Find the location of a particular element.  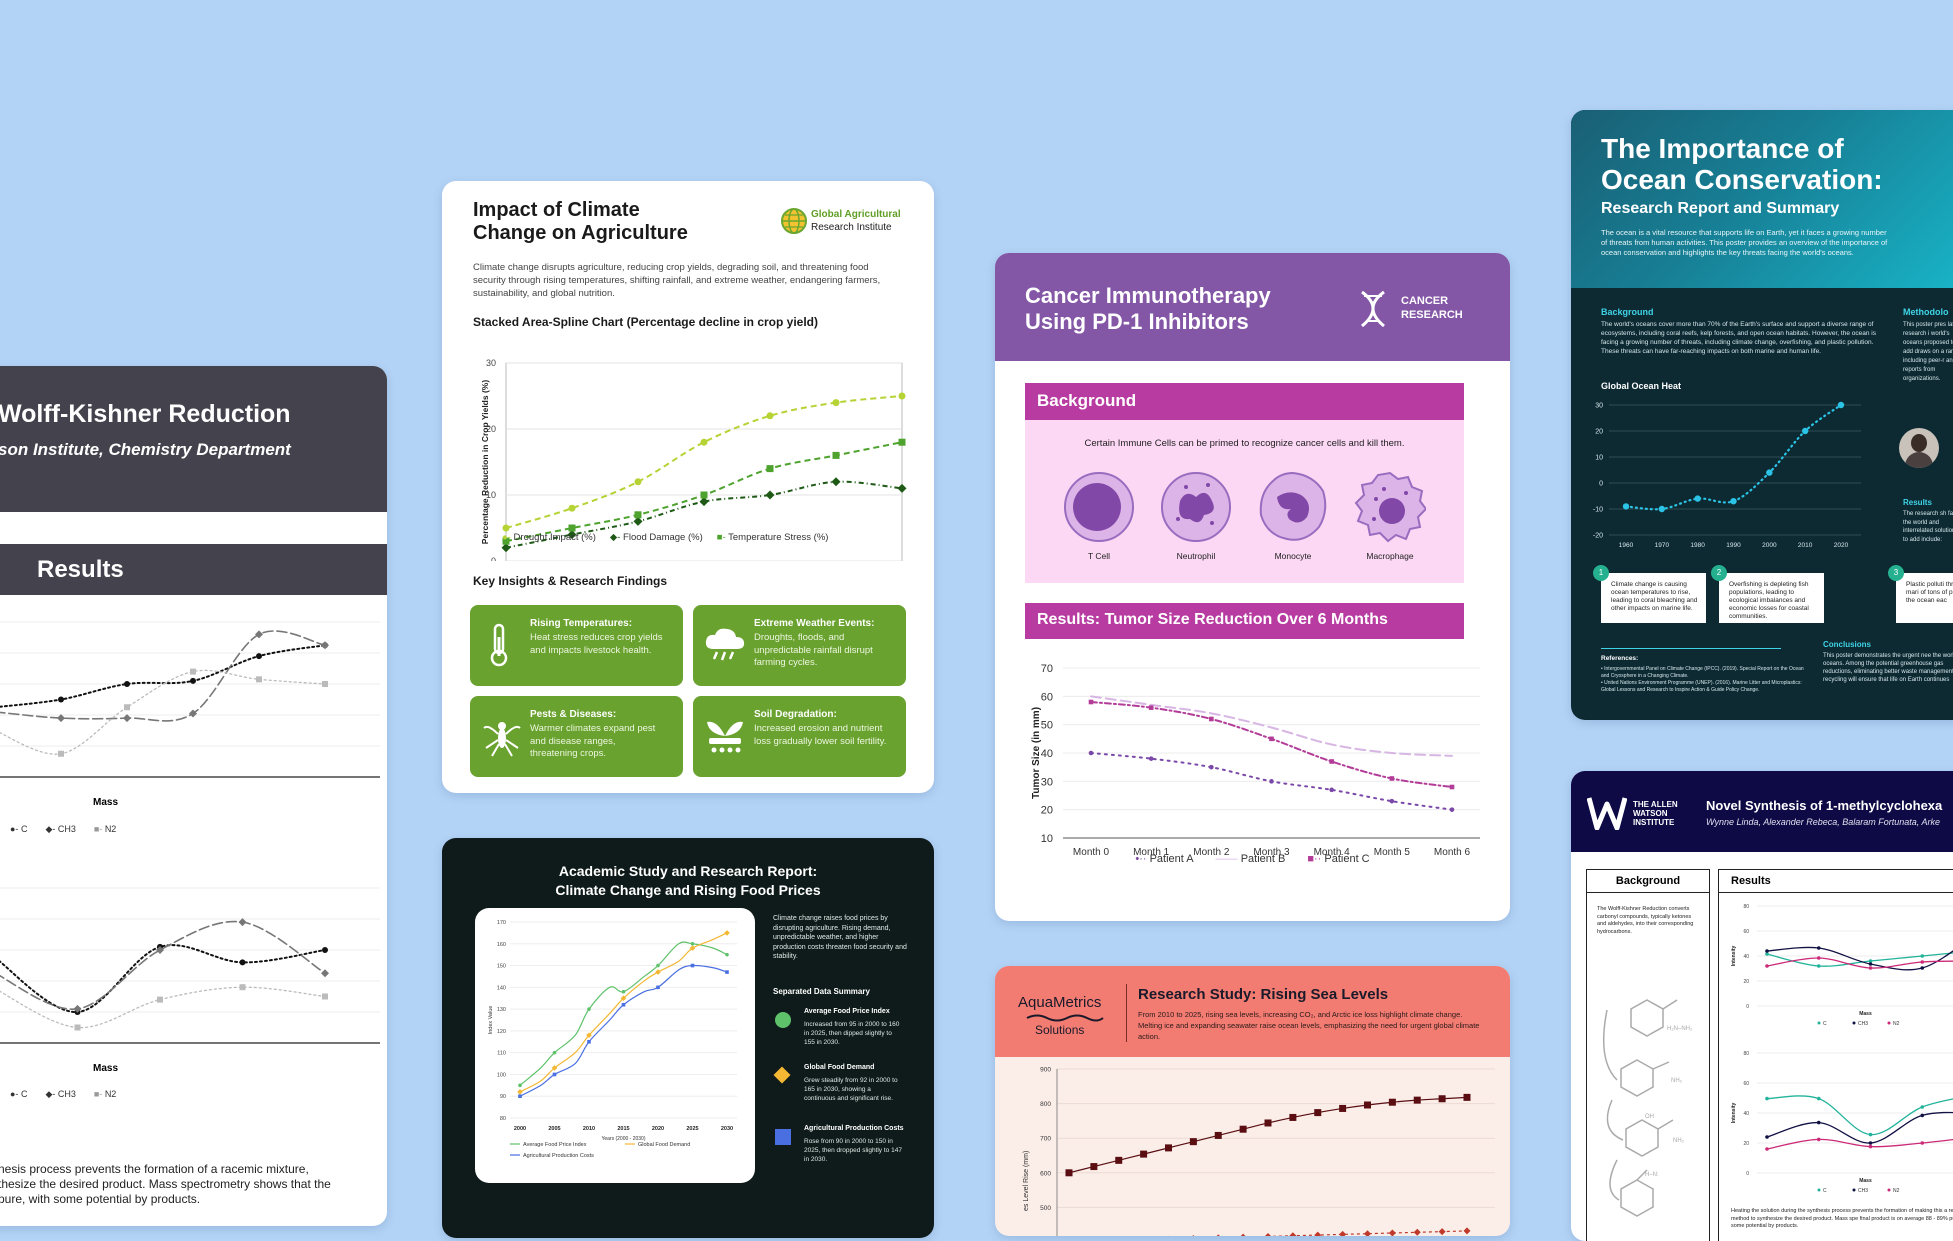

y-tick-label: -20 is located at coordinates (1598, 536).